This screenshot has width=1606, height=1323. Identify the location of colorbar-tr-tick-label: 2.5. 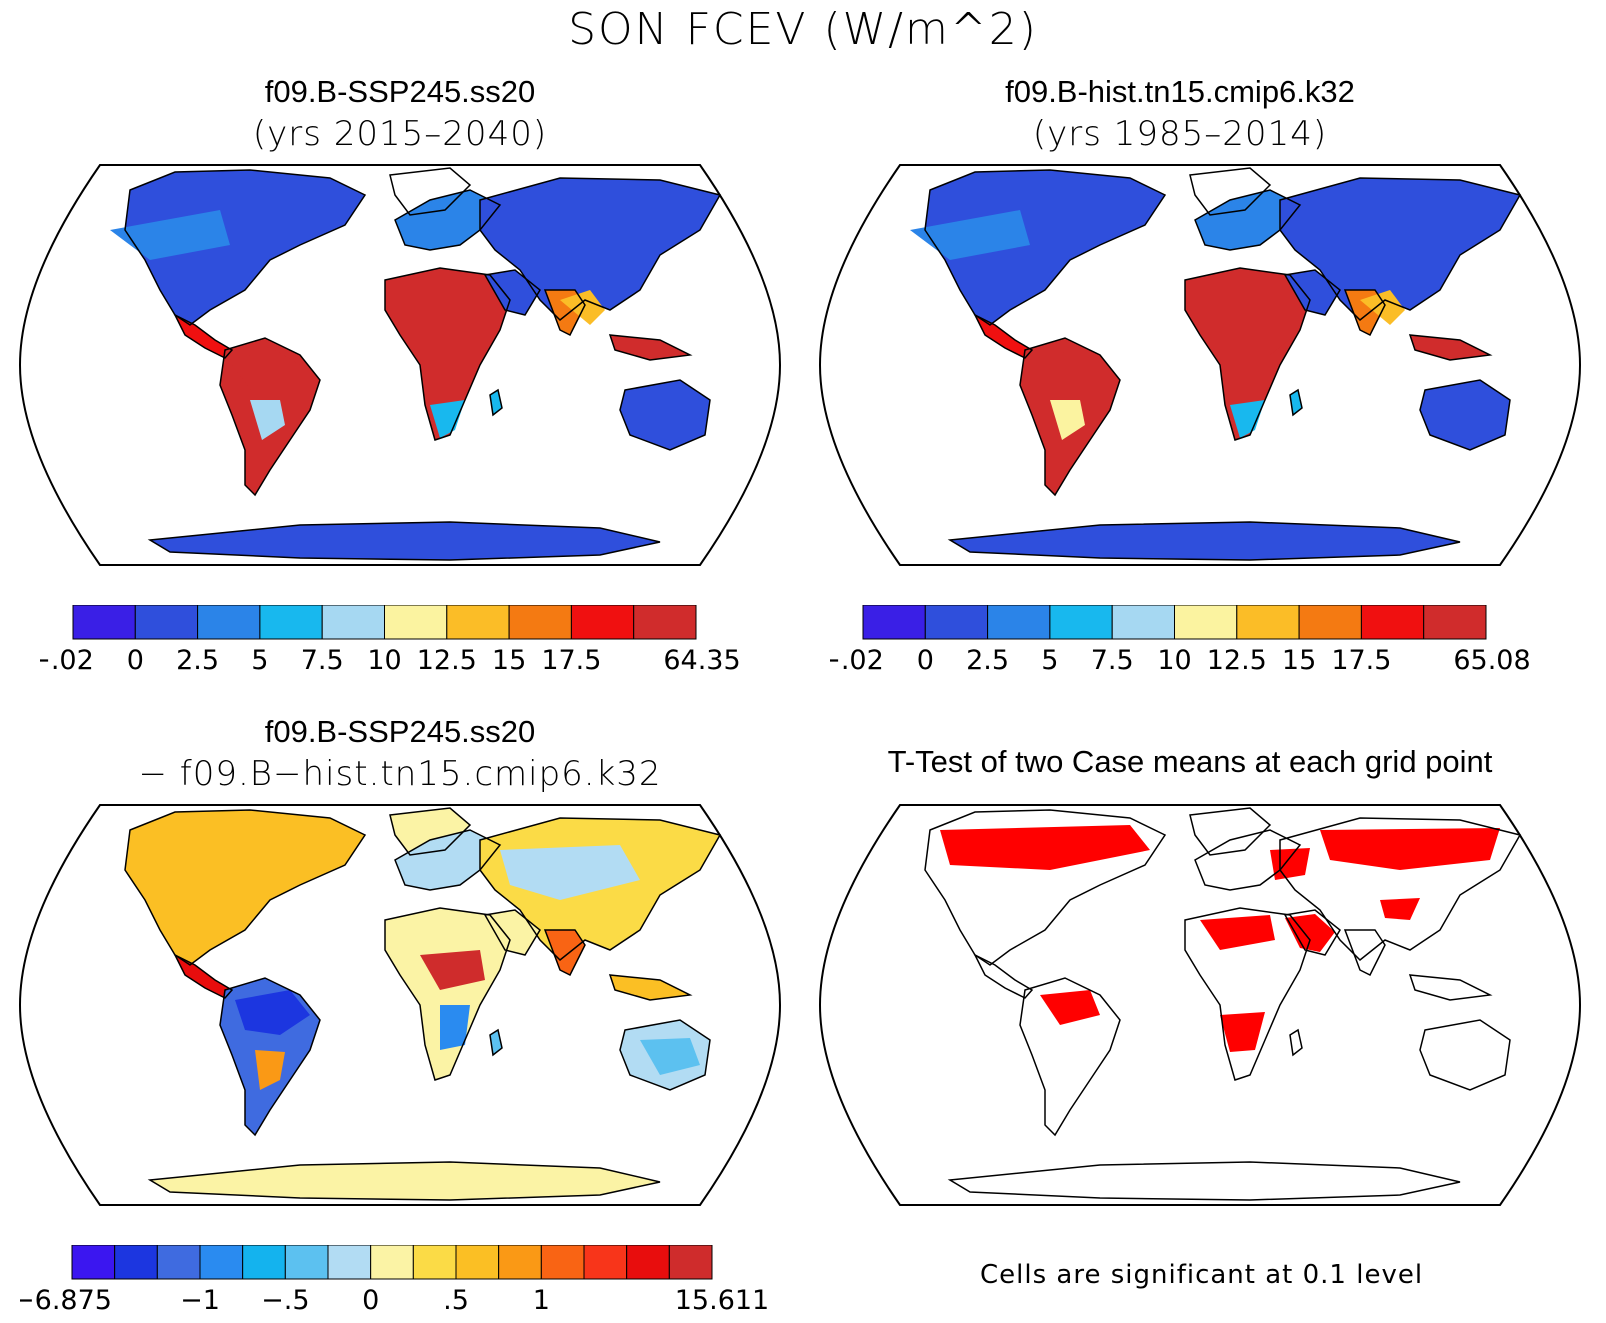
(987, 660).